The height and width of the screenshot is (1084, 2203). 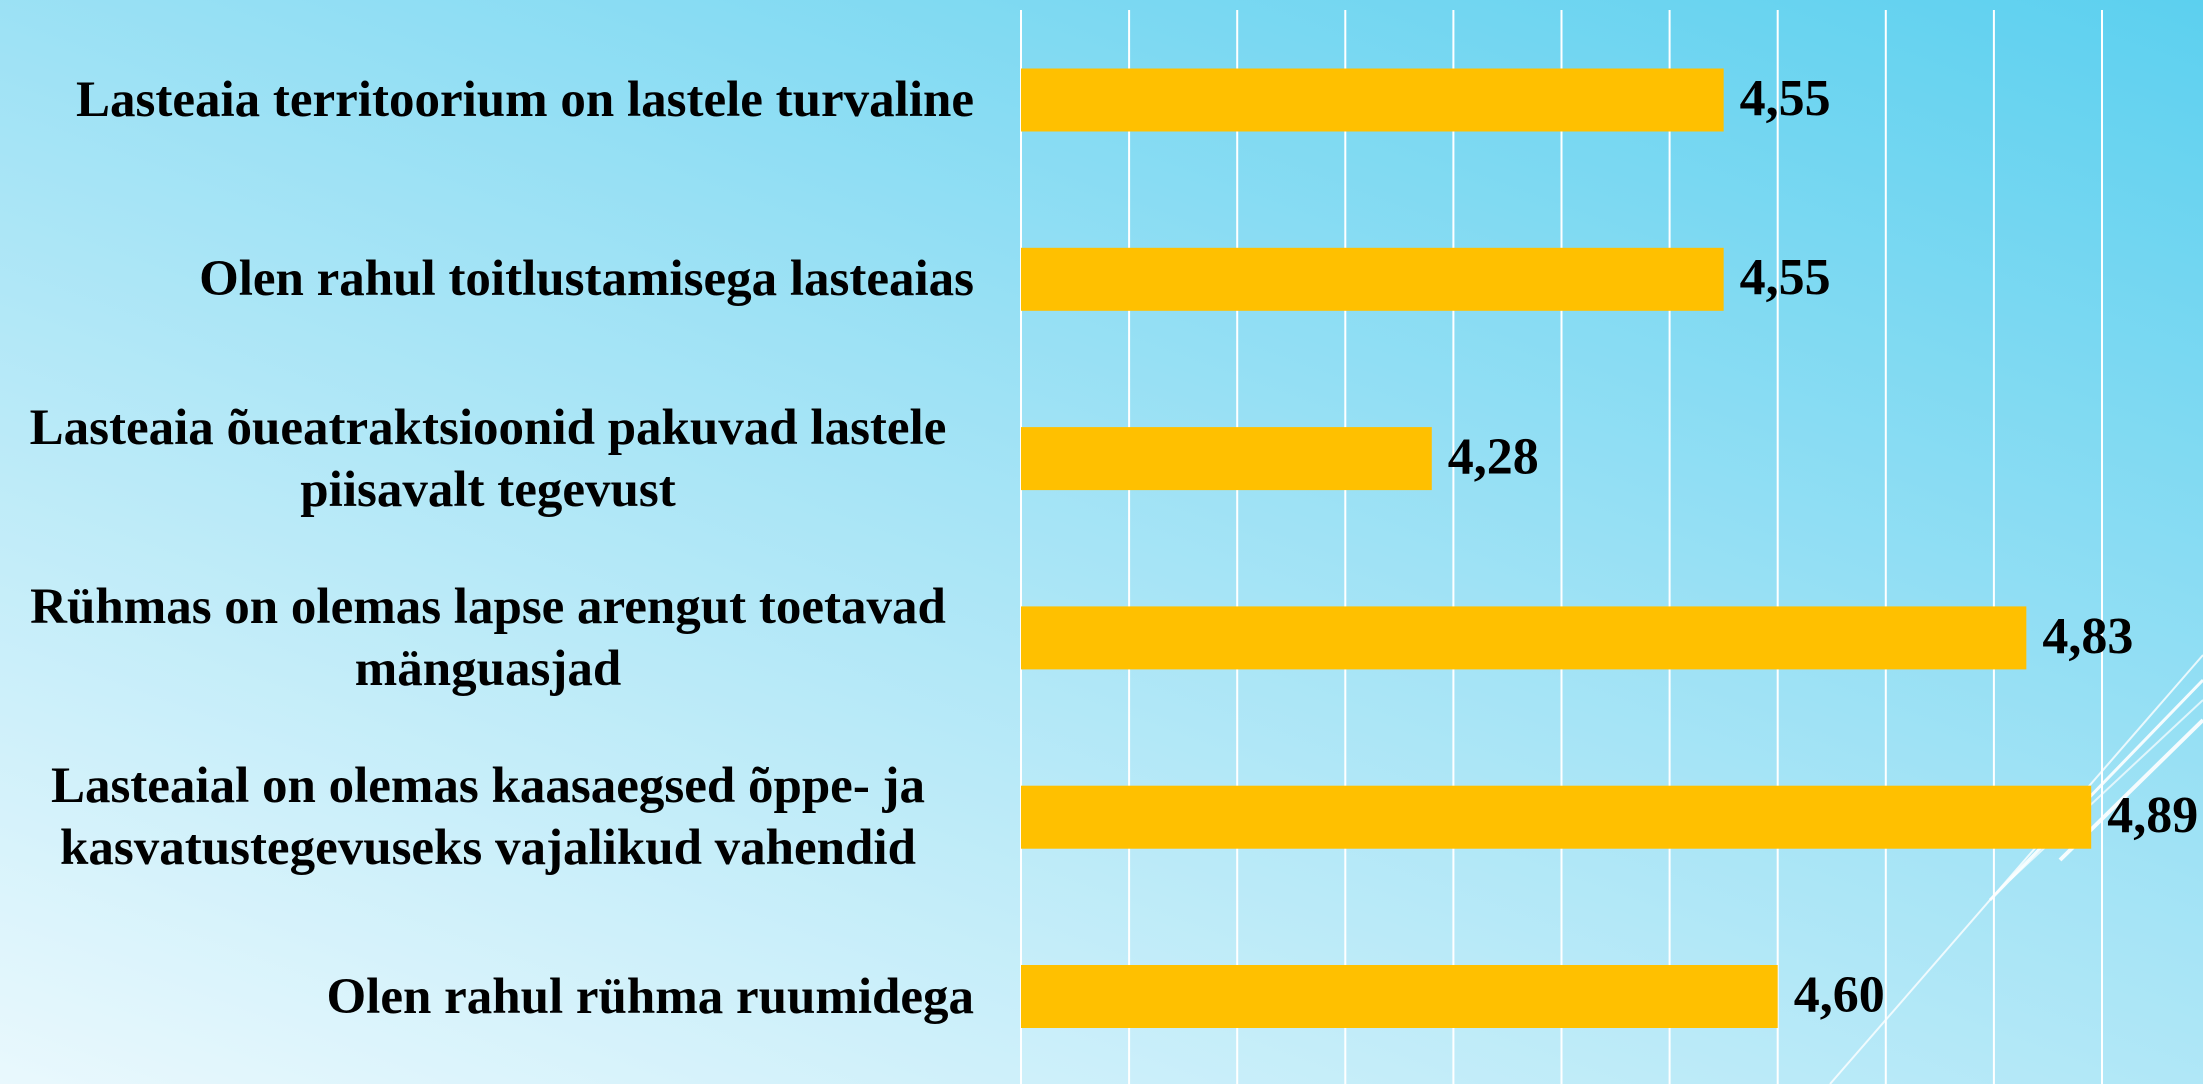 I want to click on value-label: 4,28, so click(x=1493, y=457).